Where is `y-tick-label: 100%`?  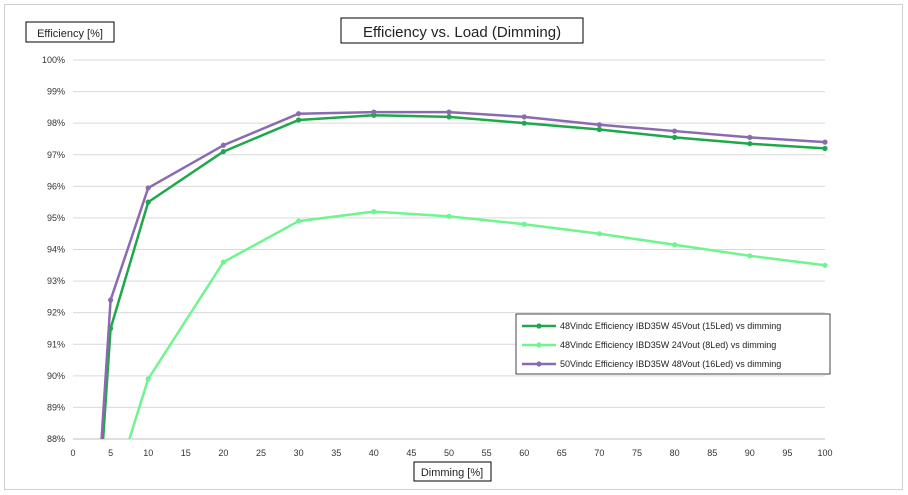 y-tick-label: 100% is located at coordinates (53, 60).